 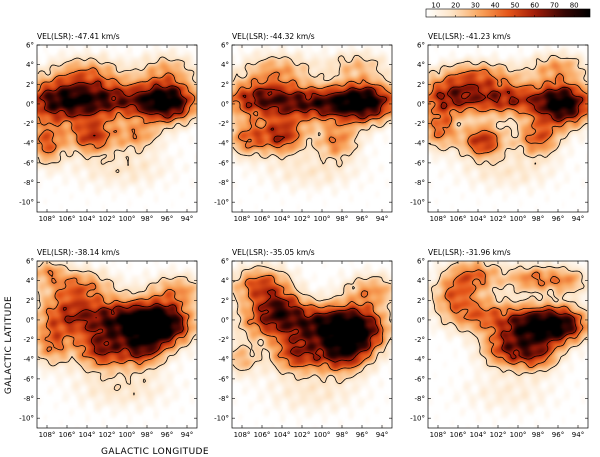 What do you see at coordinates (554, 6) in the screenshot?
I see `colorbar-tick-label: 70` at bounding box center [554, 6].